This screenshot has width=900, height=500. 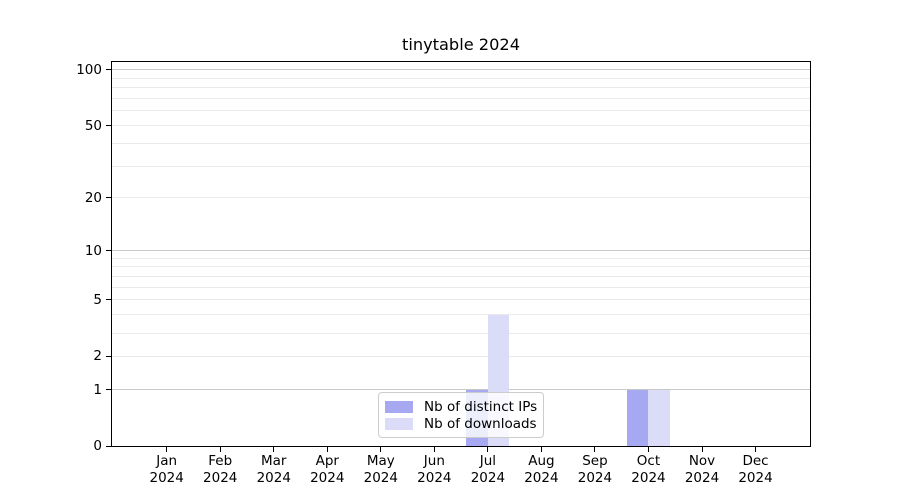 I want to click on x-tick-mark-mar, so click(x=274, y=449).